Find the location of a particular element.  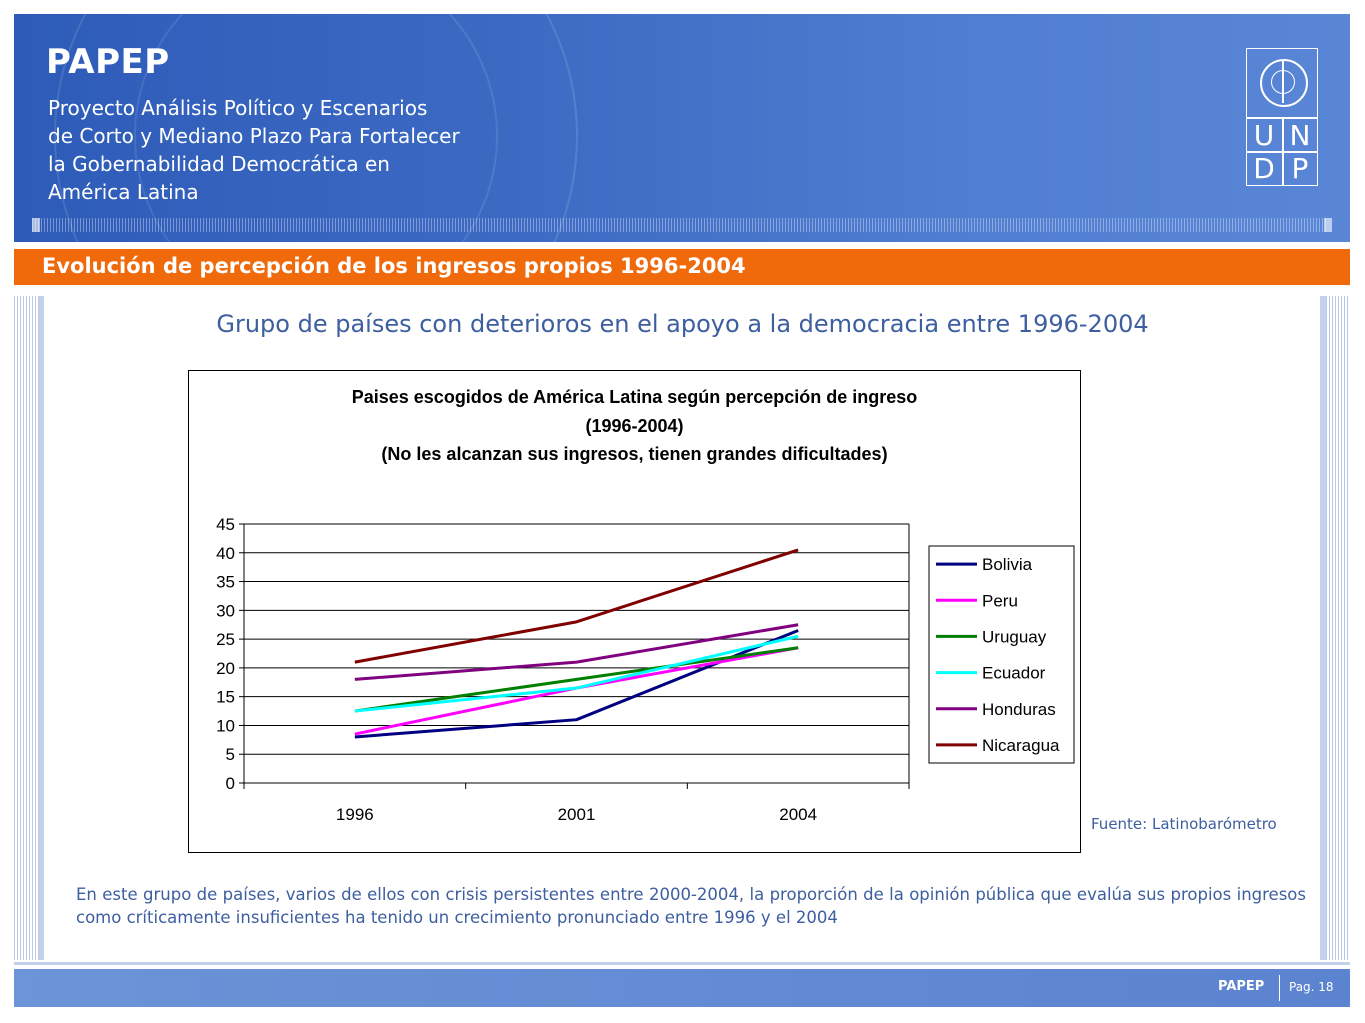

un-globe-icon is located at coordinates (1284, 83).